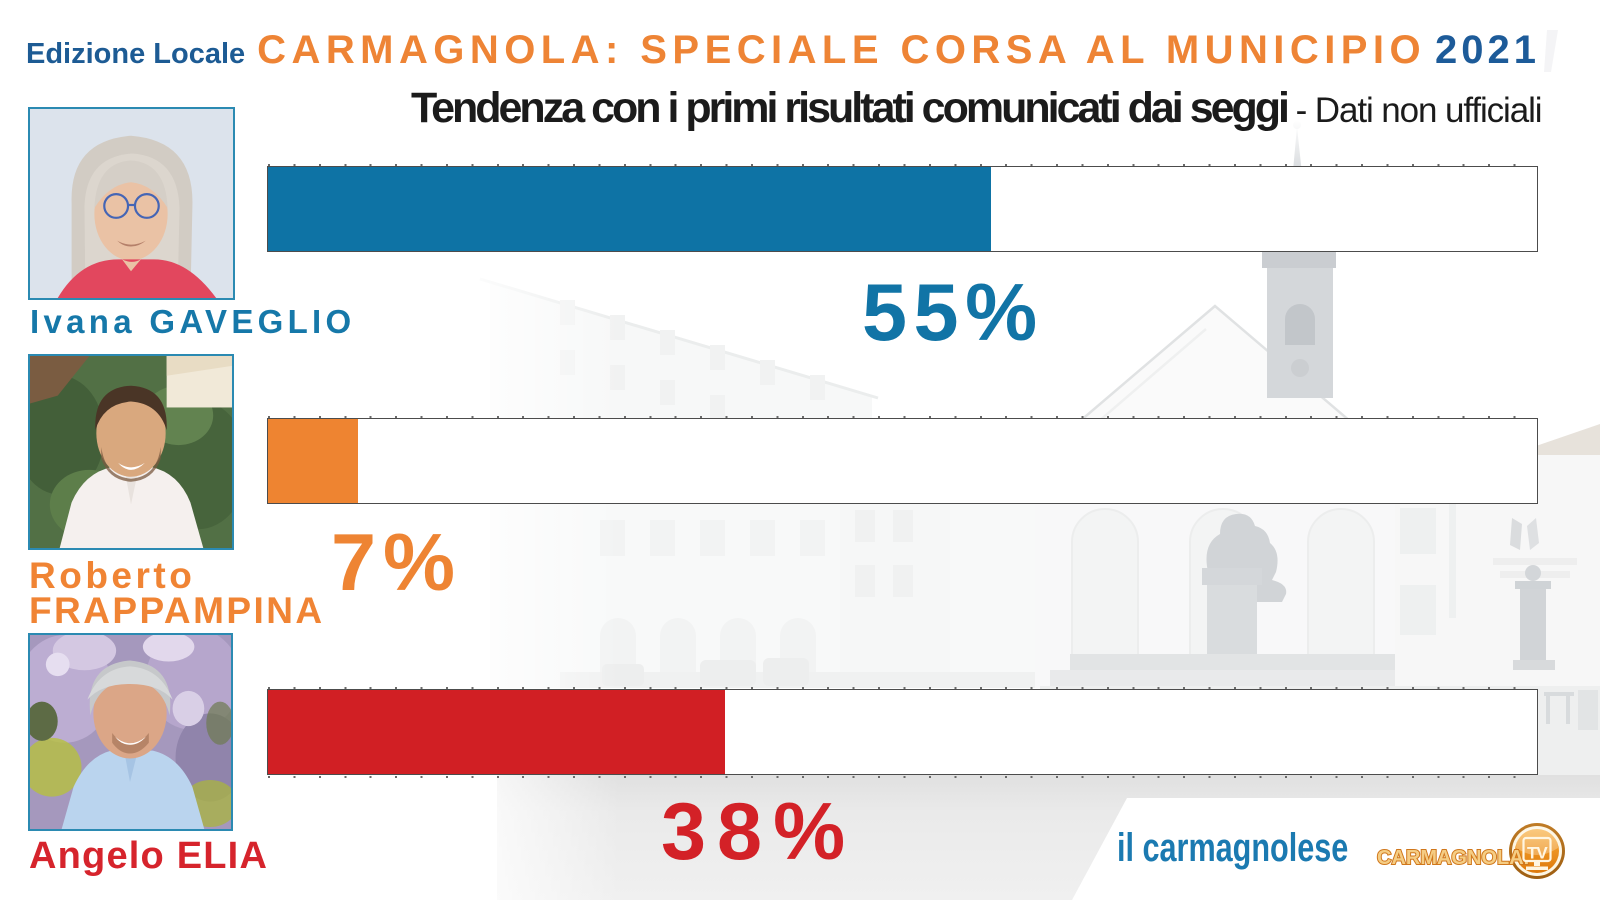  Describe the element at coordinates (1453, 858) in the screenshot. I see `svg-text: CARMAGNOLA.` at that location.